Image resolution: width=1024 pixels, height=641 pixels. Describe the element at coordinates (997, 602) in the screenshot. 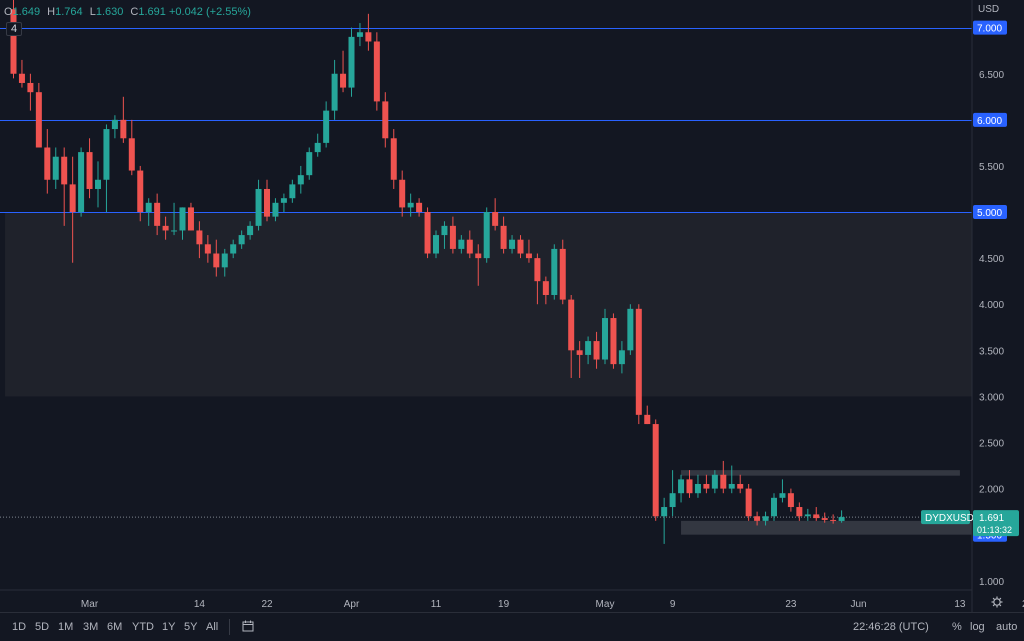

I see `settings-gear-icon` at that location.